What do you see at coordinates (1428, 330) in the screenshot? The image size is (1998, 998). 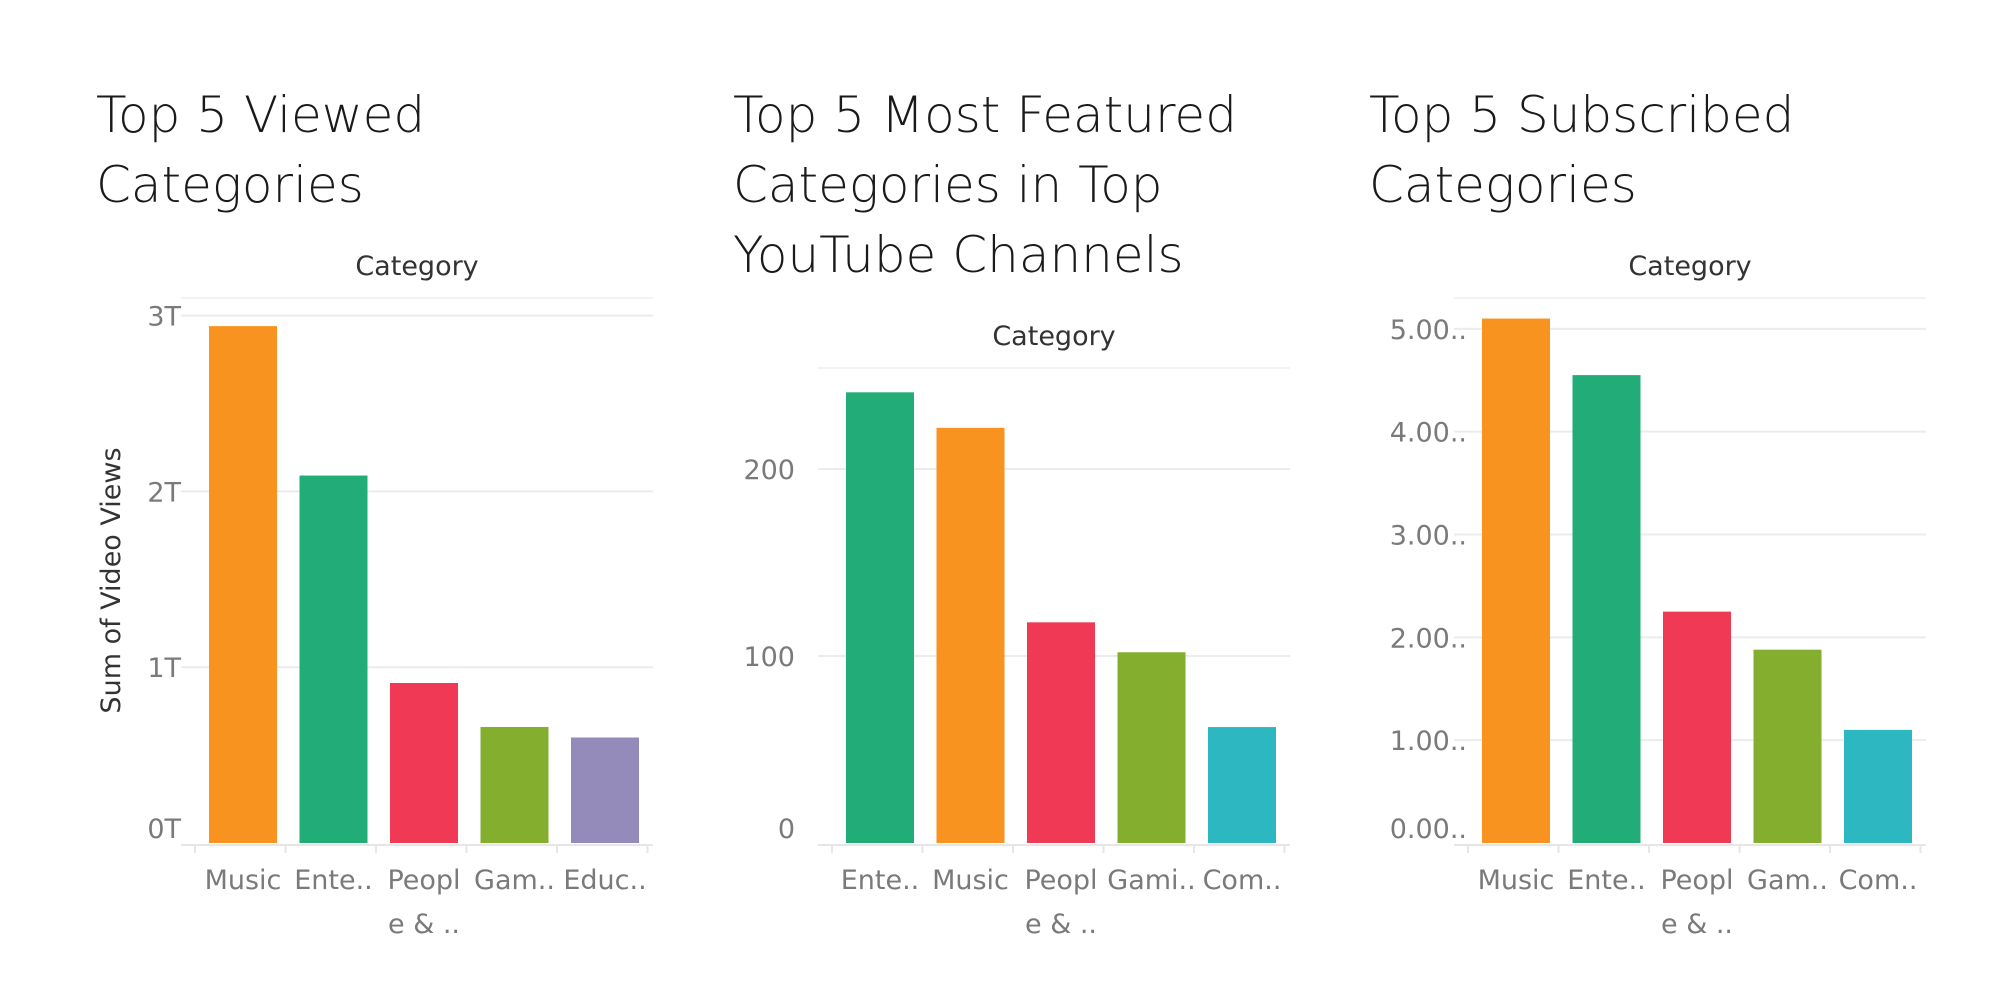 I see `y-tick-label: 5.00..` at bounding box center [1428, 330].